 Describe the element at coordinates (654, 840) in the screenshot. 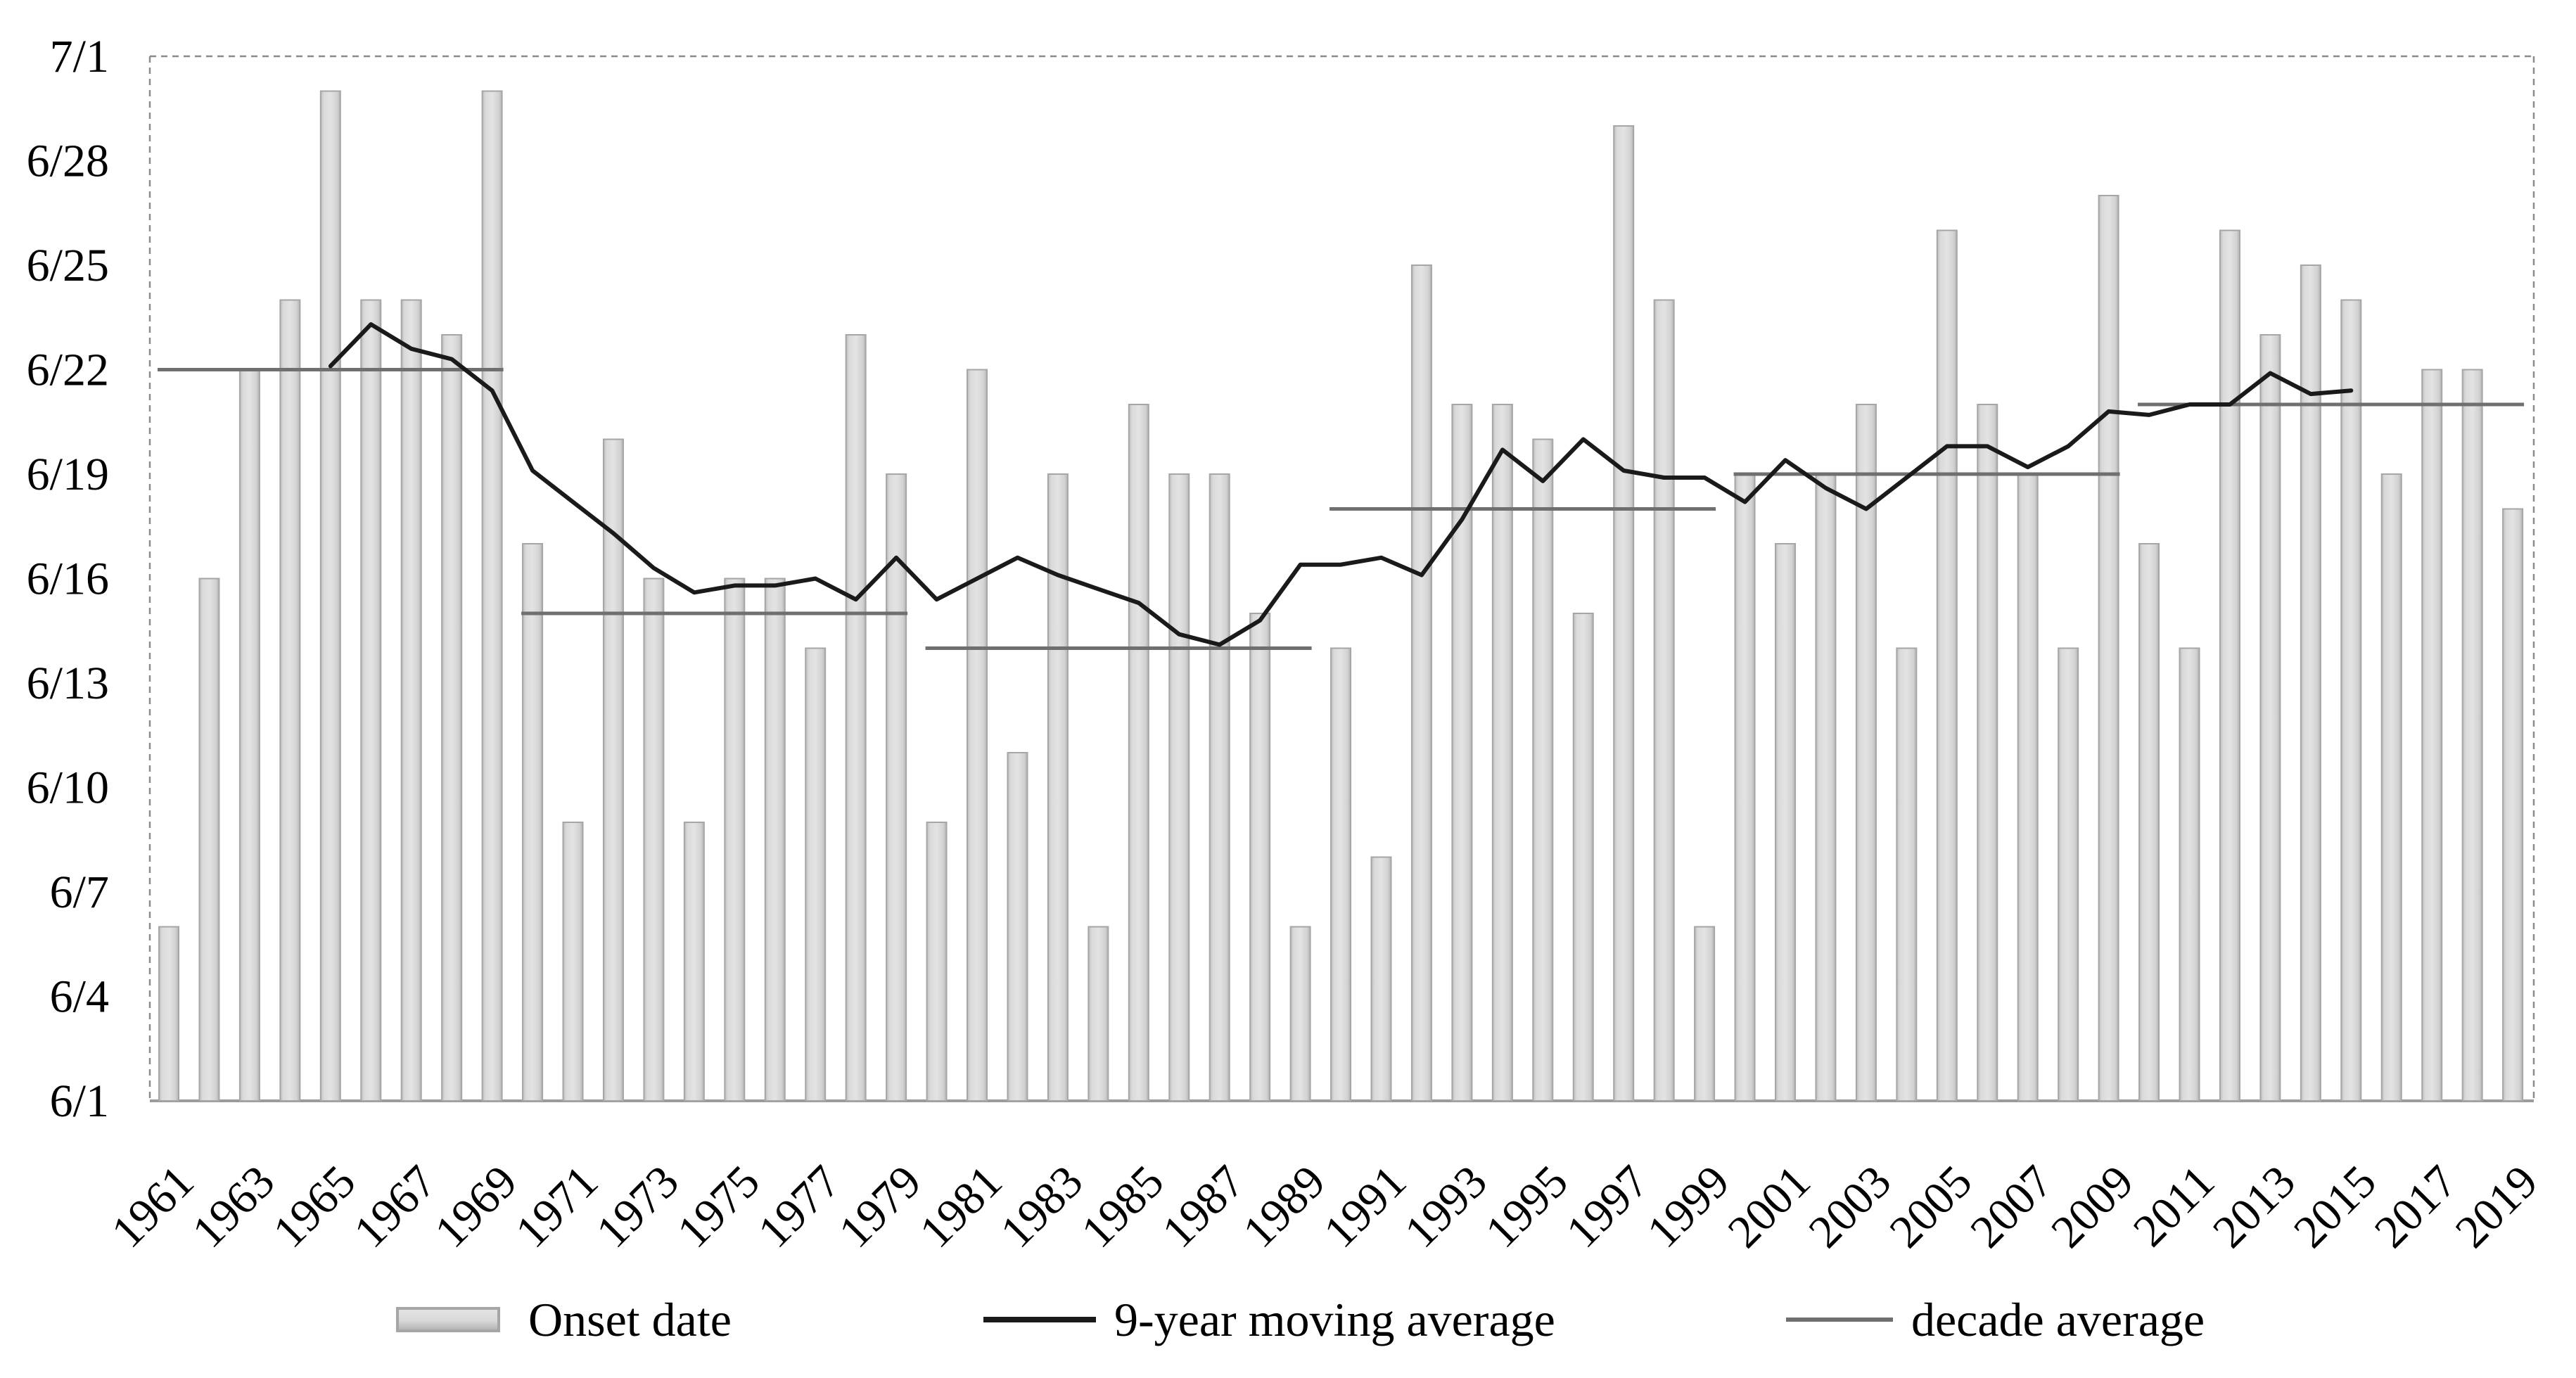

I see `bar-1973` at that location.